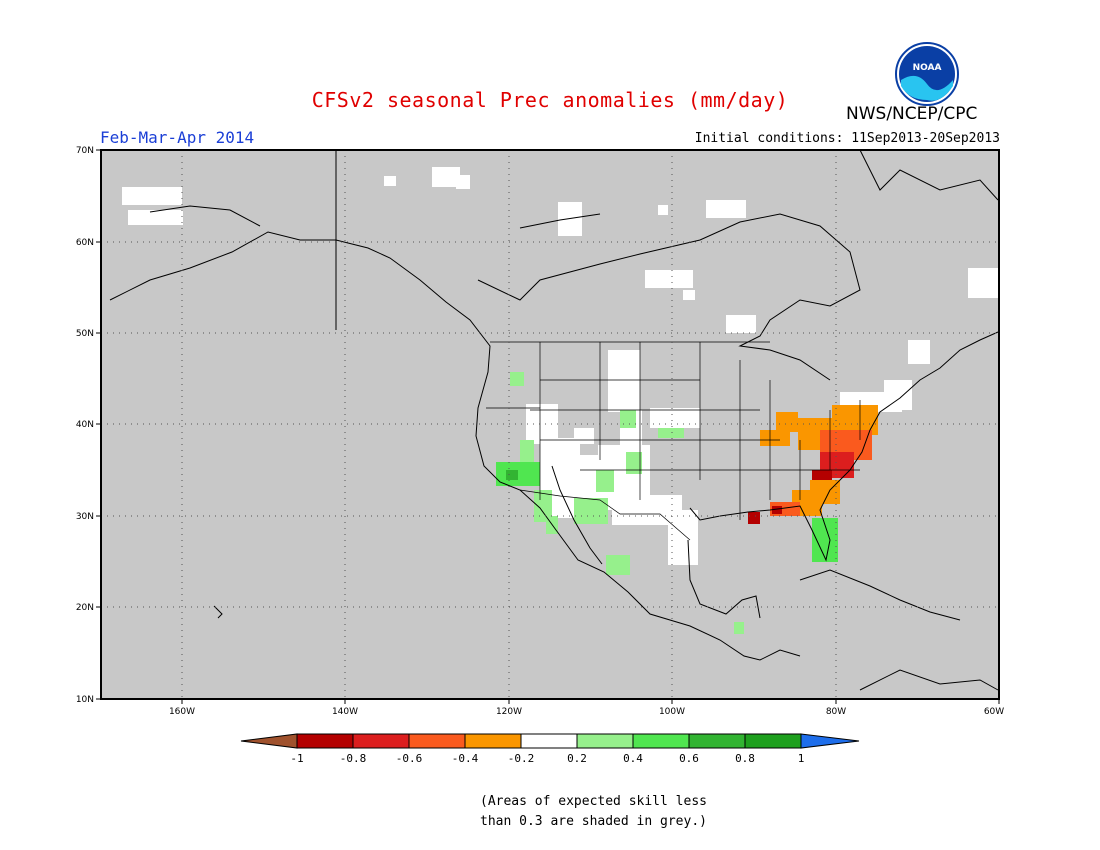 The width and height of the screenshot is (1100, 850). I want to click on noaa-logo: NOAA, so click(927, 74).